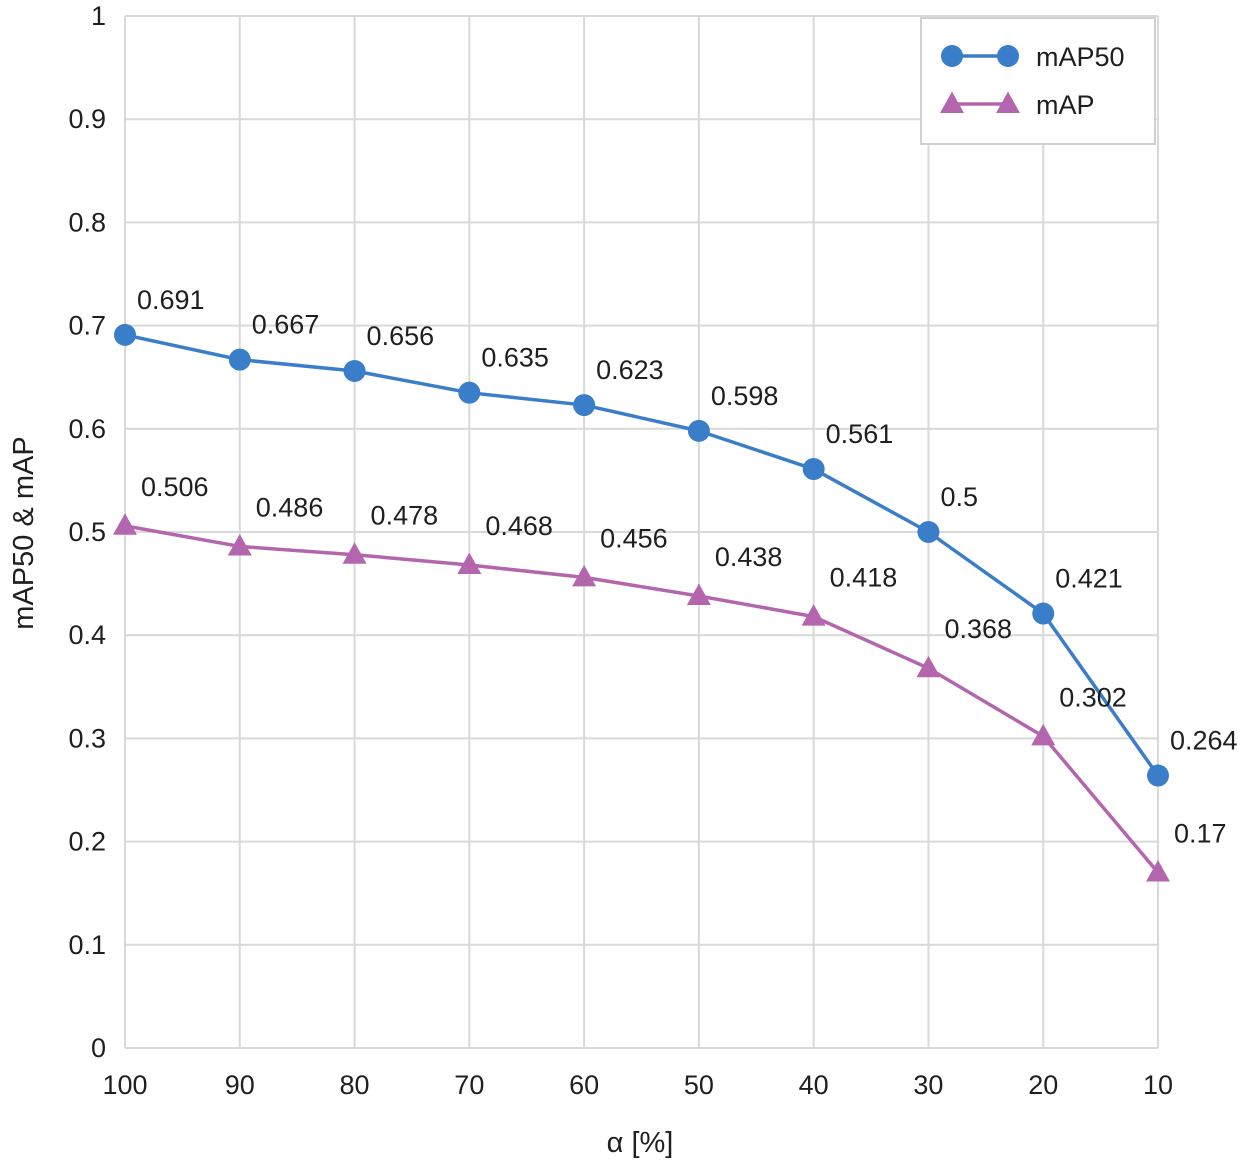 The image size is (1250, 1165). What do you see at coordinates (749, 557) in the screenshot?
I see `data-label-map: 0.438` at bounding box center [749, 557].